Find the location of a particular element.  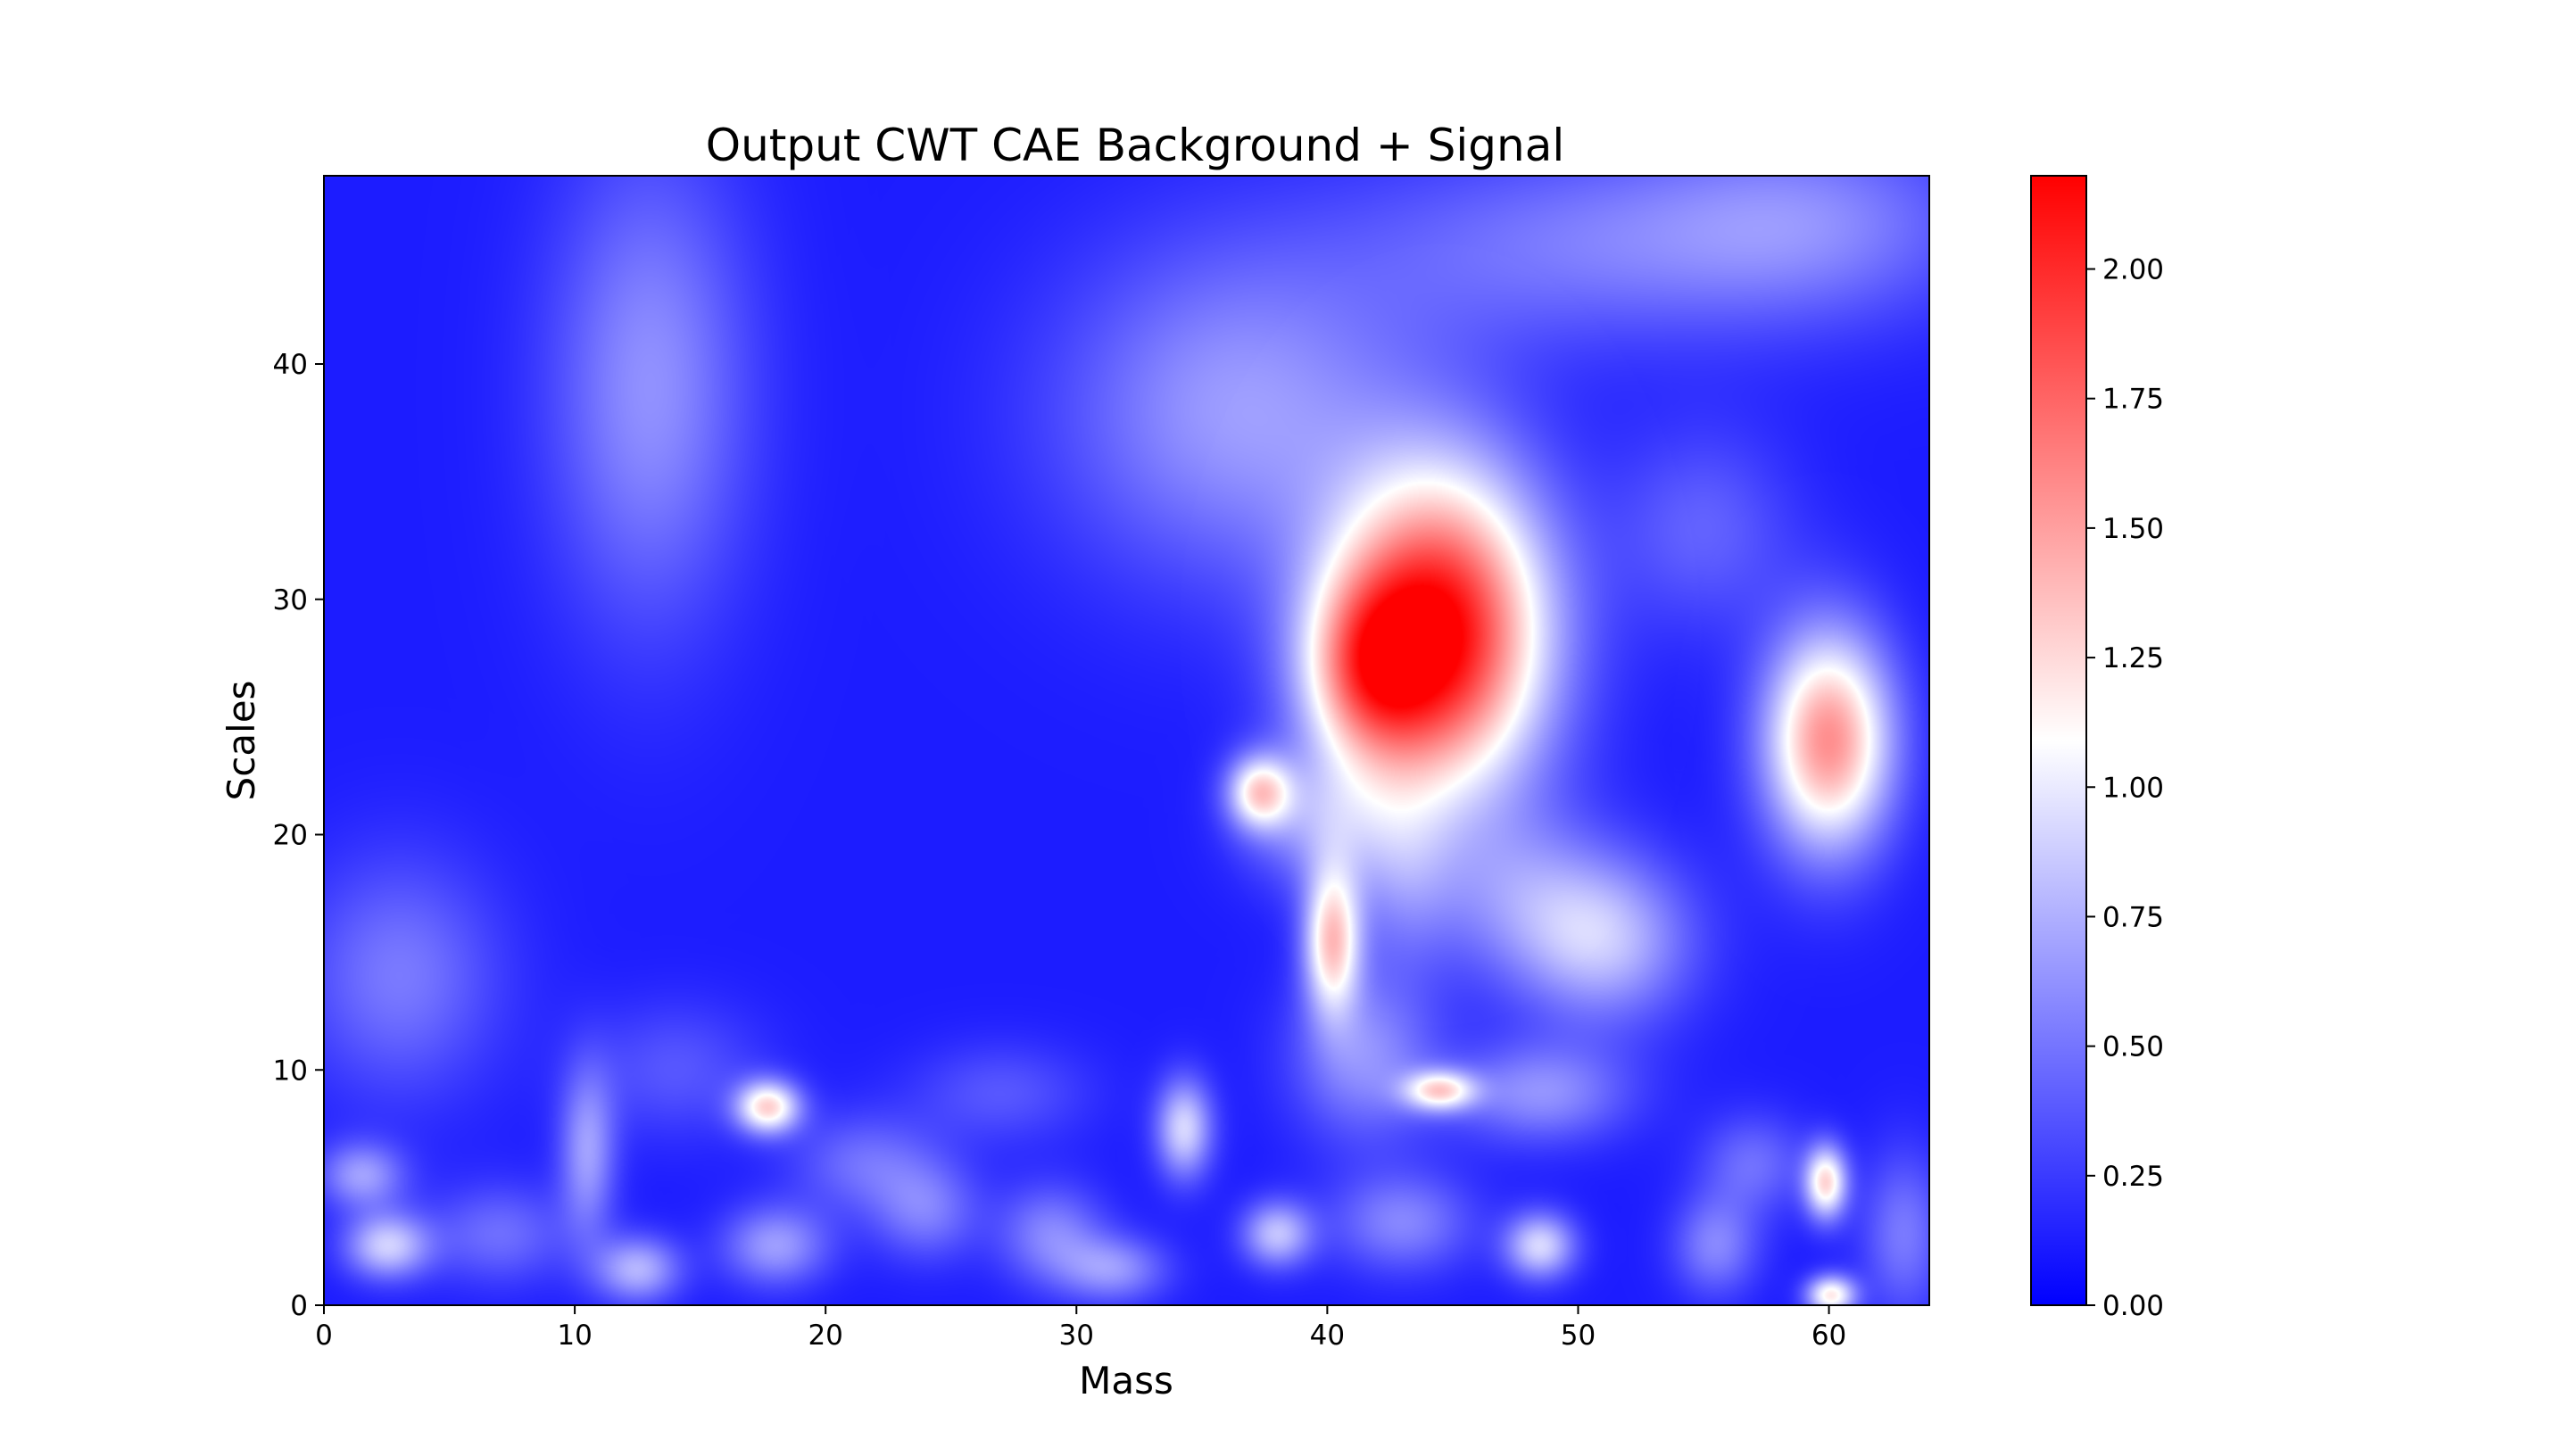

x-tick-label: 20 is located at coordinates (825, 1336).